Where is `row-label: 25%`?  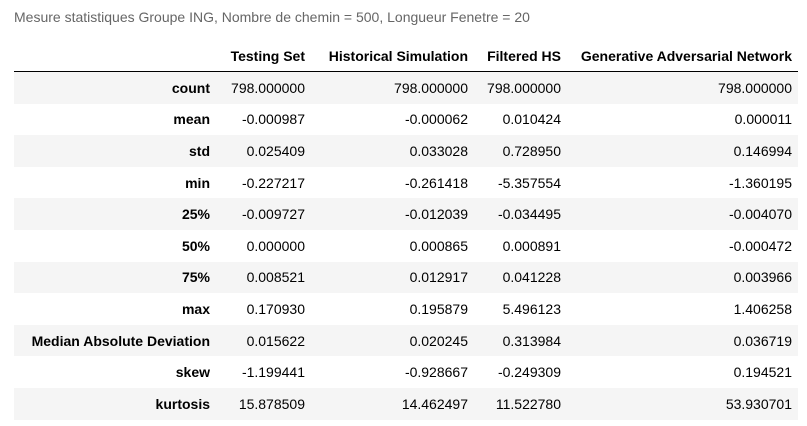
row-label: 25% is located at coordinates (195, 214).